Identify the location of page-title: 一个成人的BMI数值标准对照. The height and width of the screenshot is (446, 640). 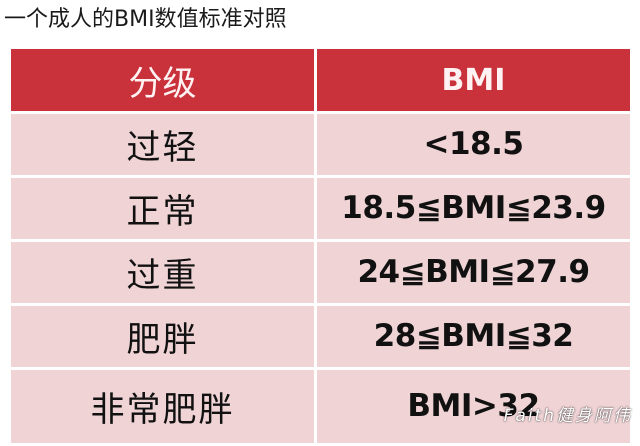
(145, 19).